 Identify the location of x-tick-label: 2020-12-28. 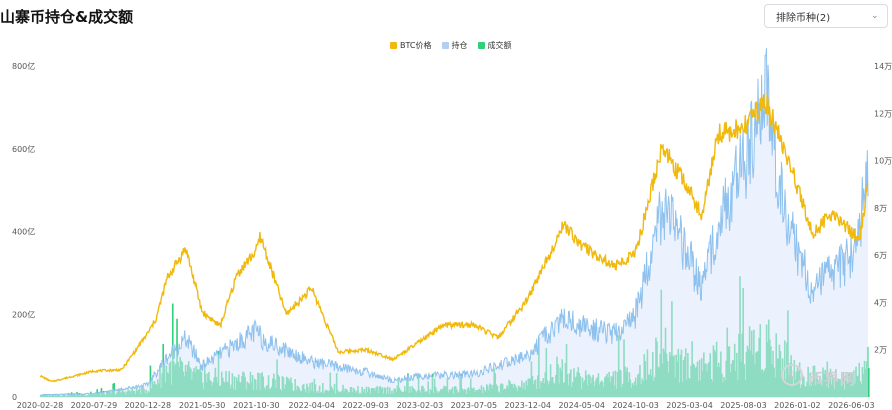
(148, 405).